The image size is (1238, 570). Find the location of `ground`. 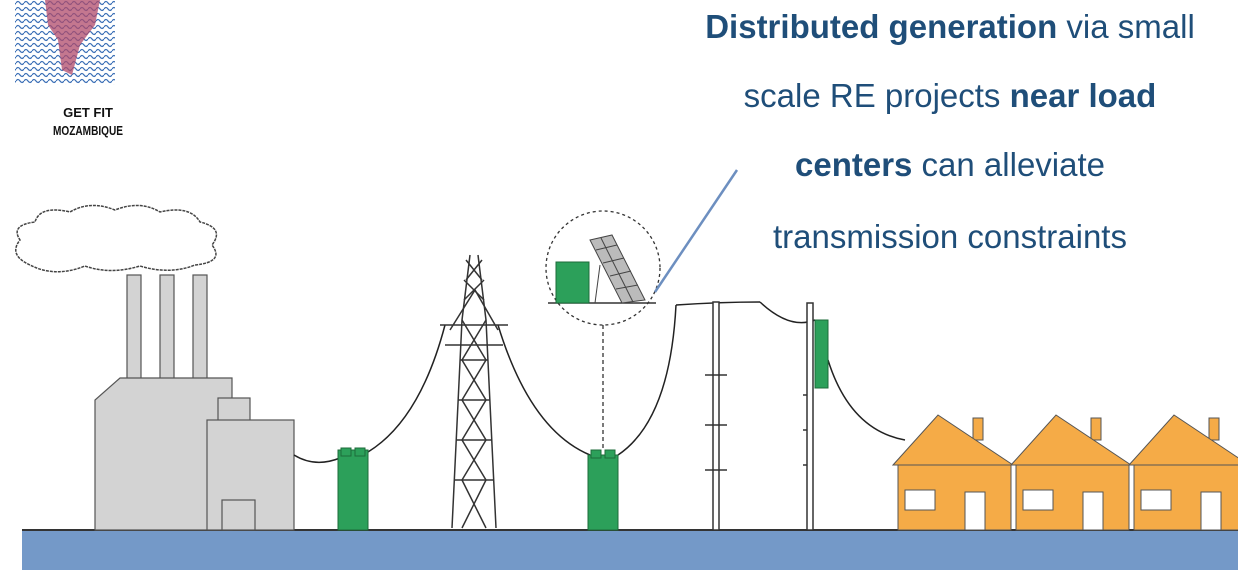

ground is located at coordinates (630, 550).